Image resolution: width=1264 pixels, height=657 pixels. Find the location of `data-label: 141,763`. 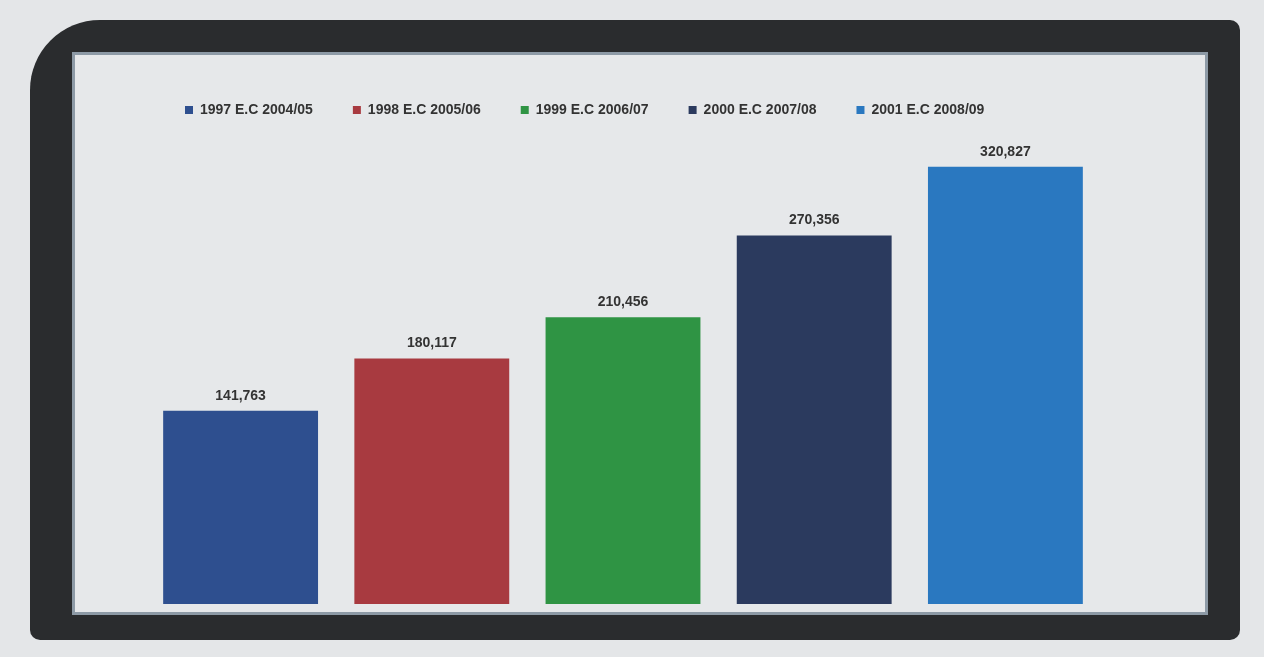

data-label: 141,763 is located at coordinates (241, 394).